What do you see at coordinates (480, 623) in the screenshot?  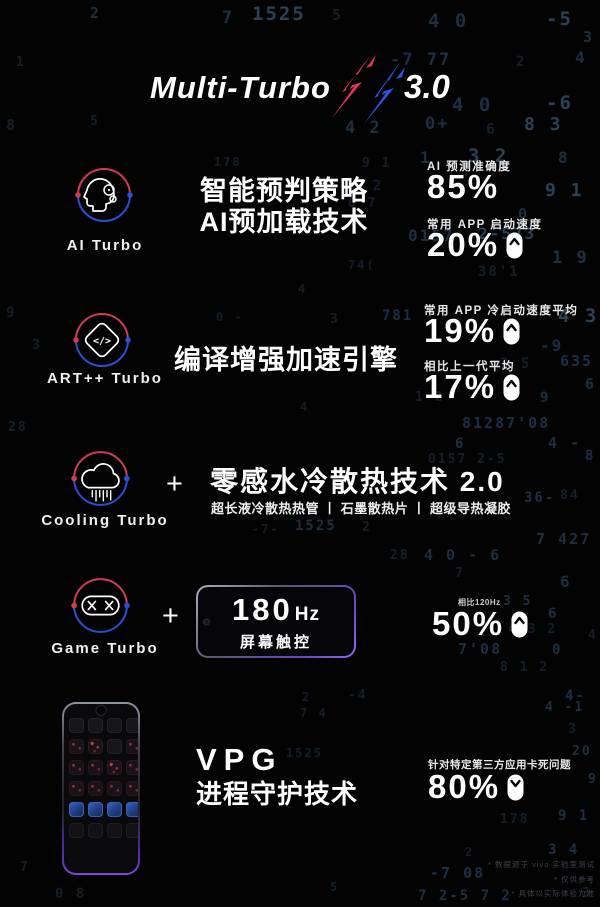 I see `game-stat-value: 50%` at bounding box center [480, 623].